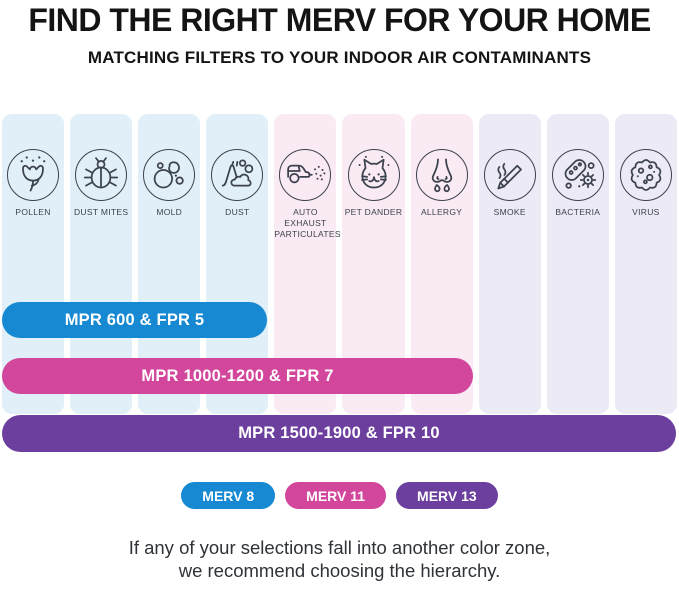 Image resolution: width=679 pixels, height=589 pixels. Describe the element at coordinates (169, 212) in the screenshot. I see `column-label: MOLD` at that location.